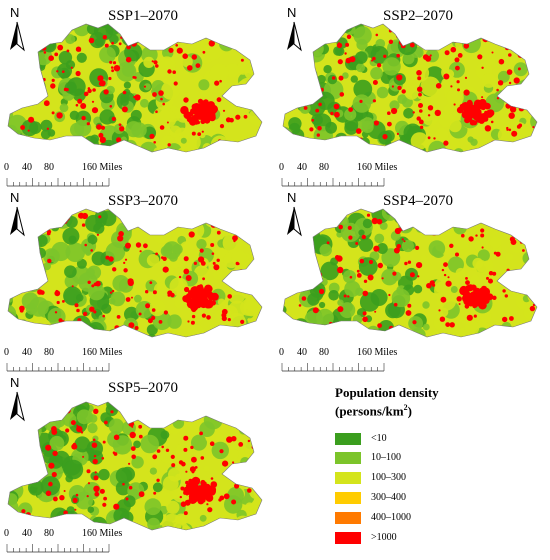 This screenshot has width=550, height=560. What do you see at coordinates (435, 479) in the screenshot?
I see `legend-item: 100–300` at bounding box center [435, 479].